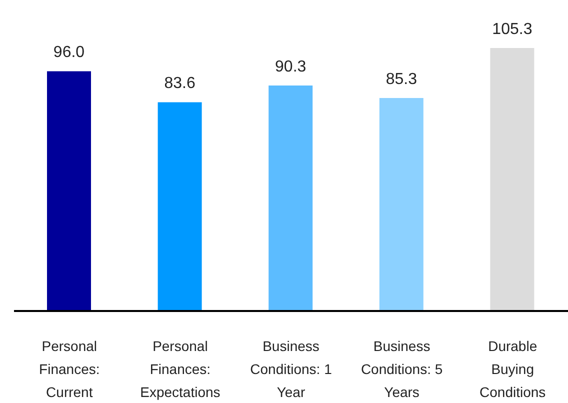 Image resolution: width=568 pixels, height=403 pixels. What do you see at coordinates (513, 369) in the screenshot?
I see `x-tick-label: Durable Buying Conditions` at bounding box center [513, 369].